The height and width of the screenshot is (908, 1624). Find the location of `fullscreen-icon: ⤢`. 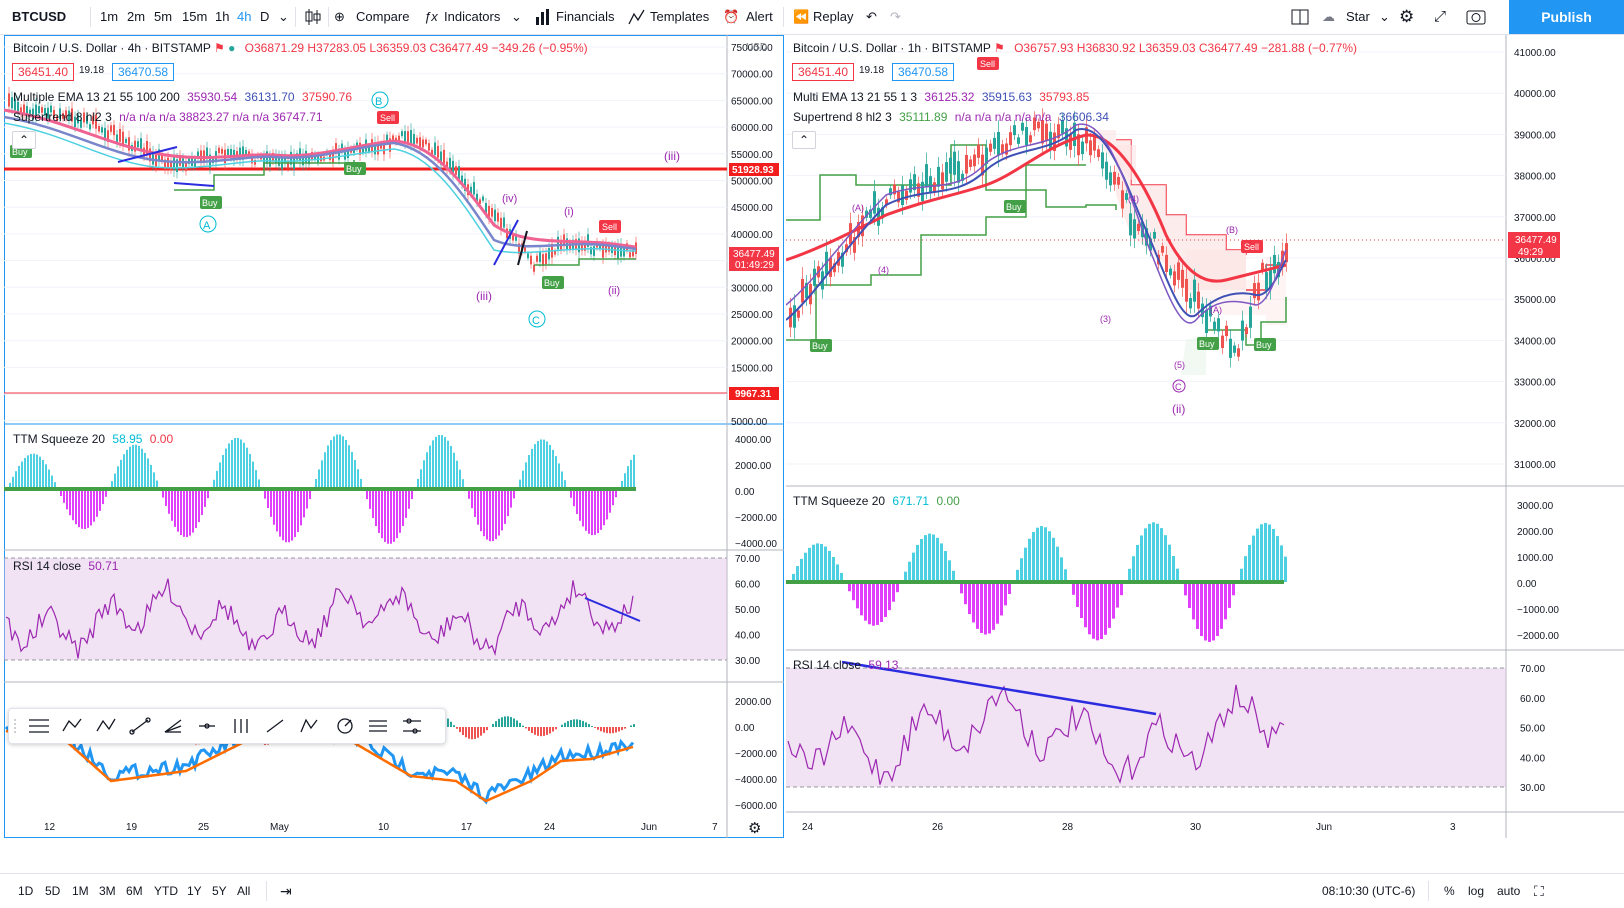

fullscreen-icon: ⤢ is located at coordinates (1440, 16).